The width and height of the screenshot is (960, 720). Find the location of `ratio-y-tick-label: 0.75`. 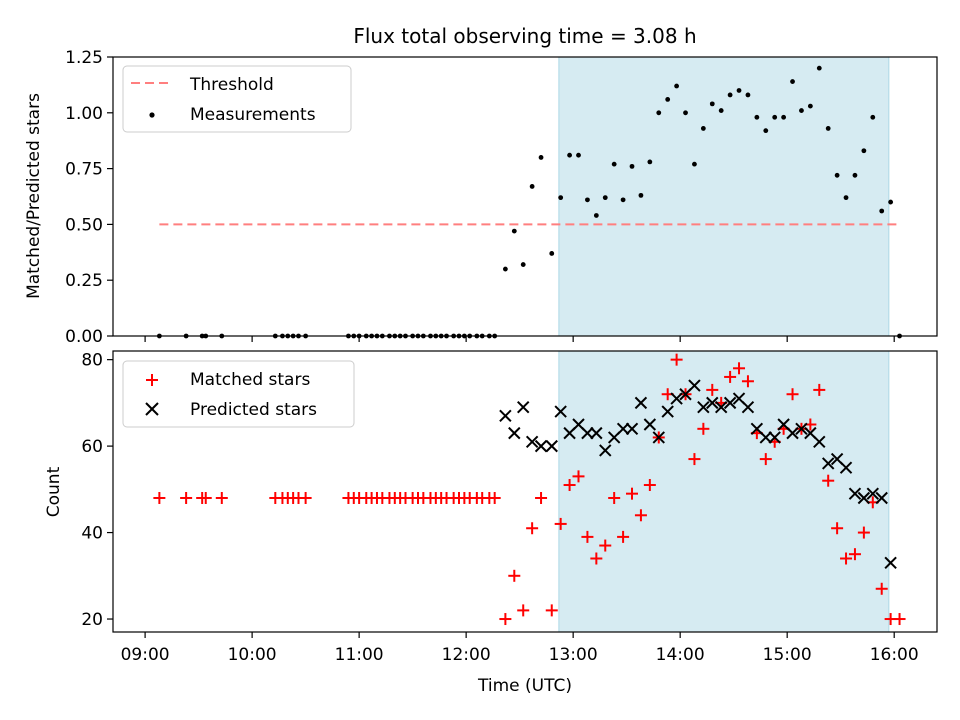

ratio-y-tick-label: 0.75 is located at coordinates (84, 170).